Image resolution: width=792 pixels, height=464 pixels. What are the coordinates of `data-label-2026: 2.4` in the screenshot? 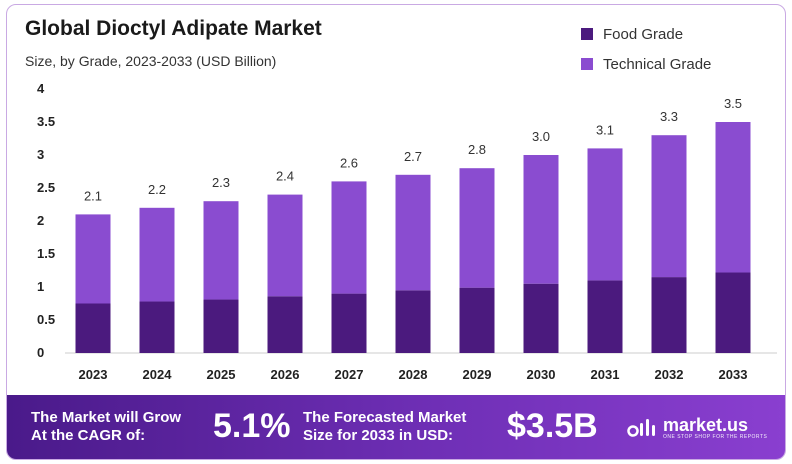 It's located at (285, 176).